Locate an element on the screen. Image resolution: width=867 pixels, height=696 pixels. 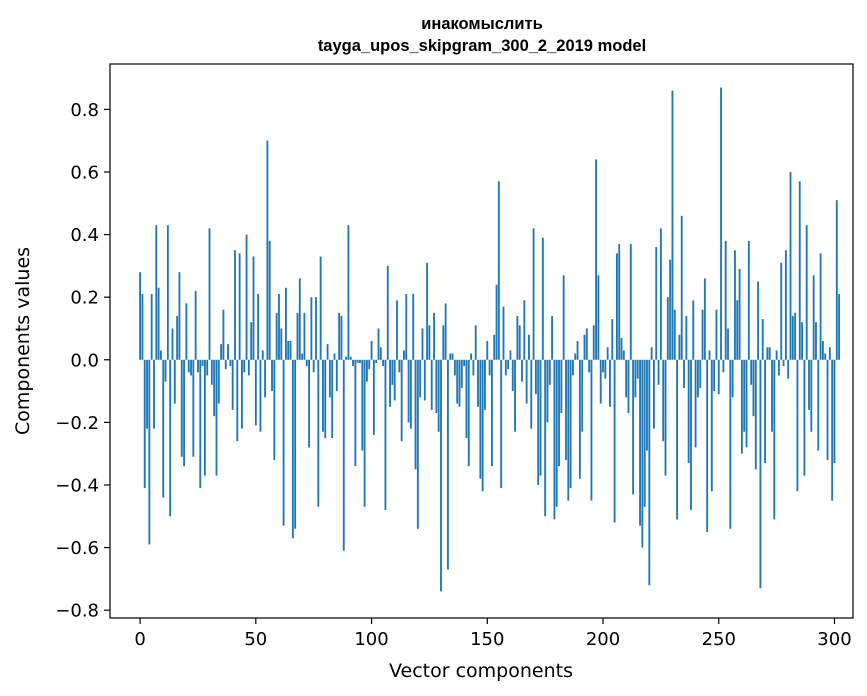
x-axis-label: Vector components is located at coordinates (481, 671).